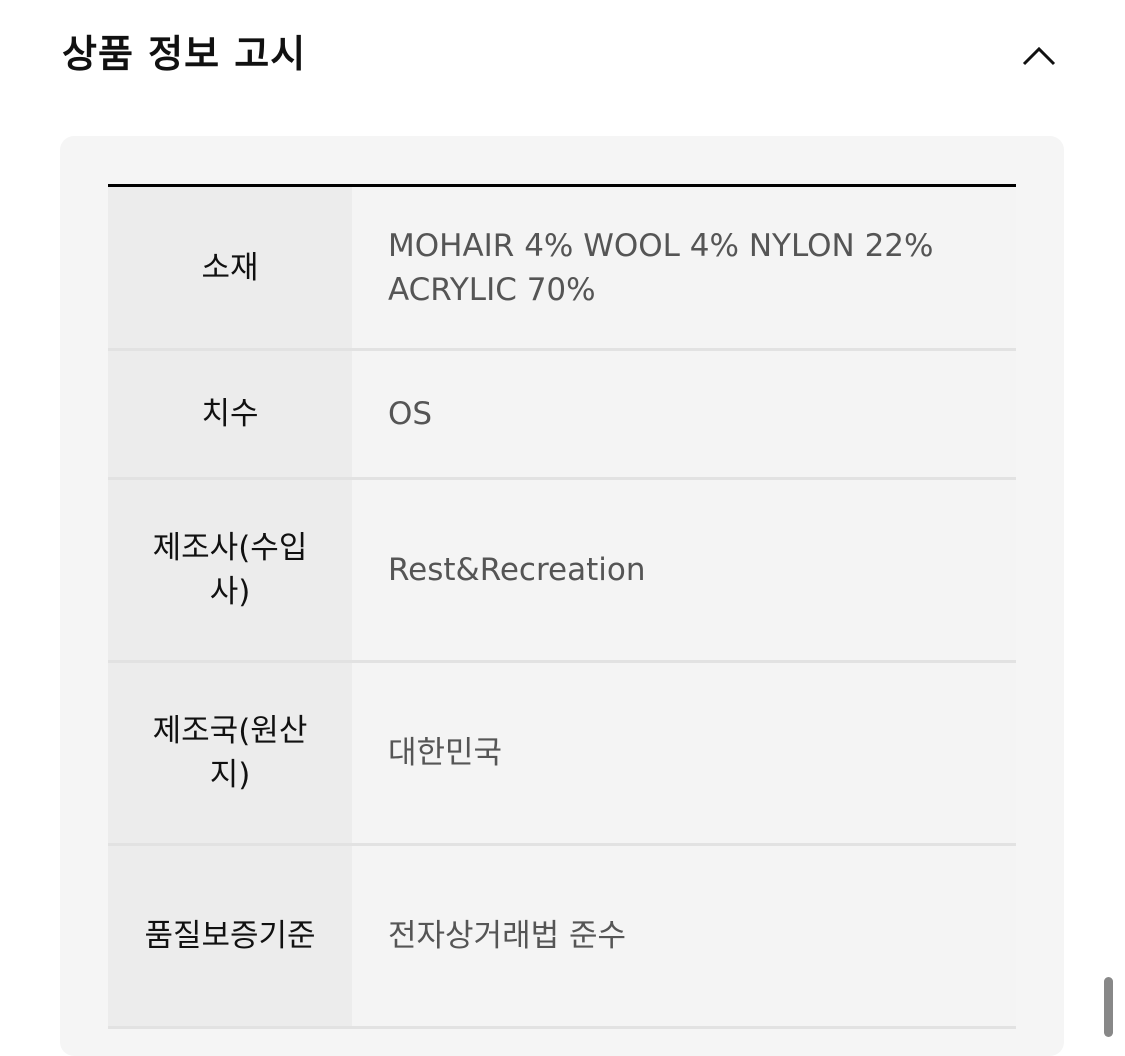  I want to click on table-row: 품질보증기준 전자상거래법 준수, so click(562, 936).